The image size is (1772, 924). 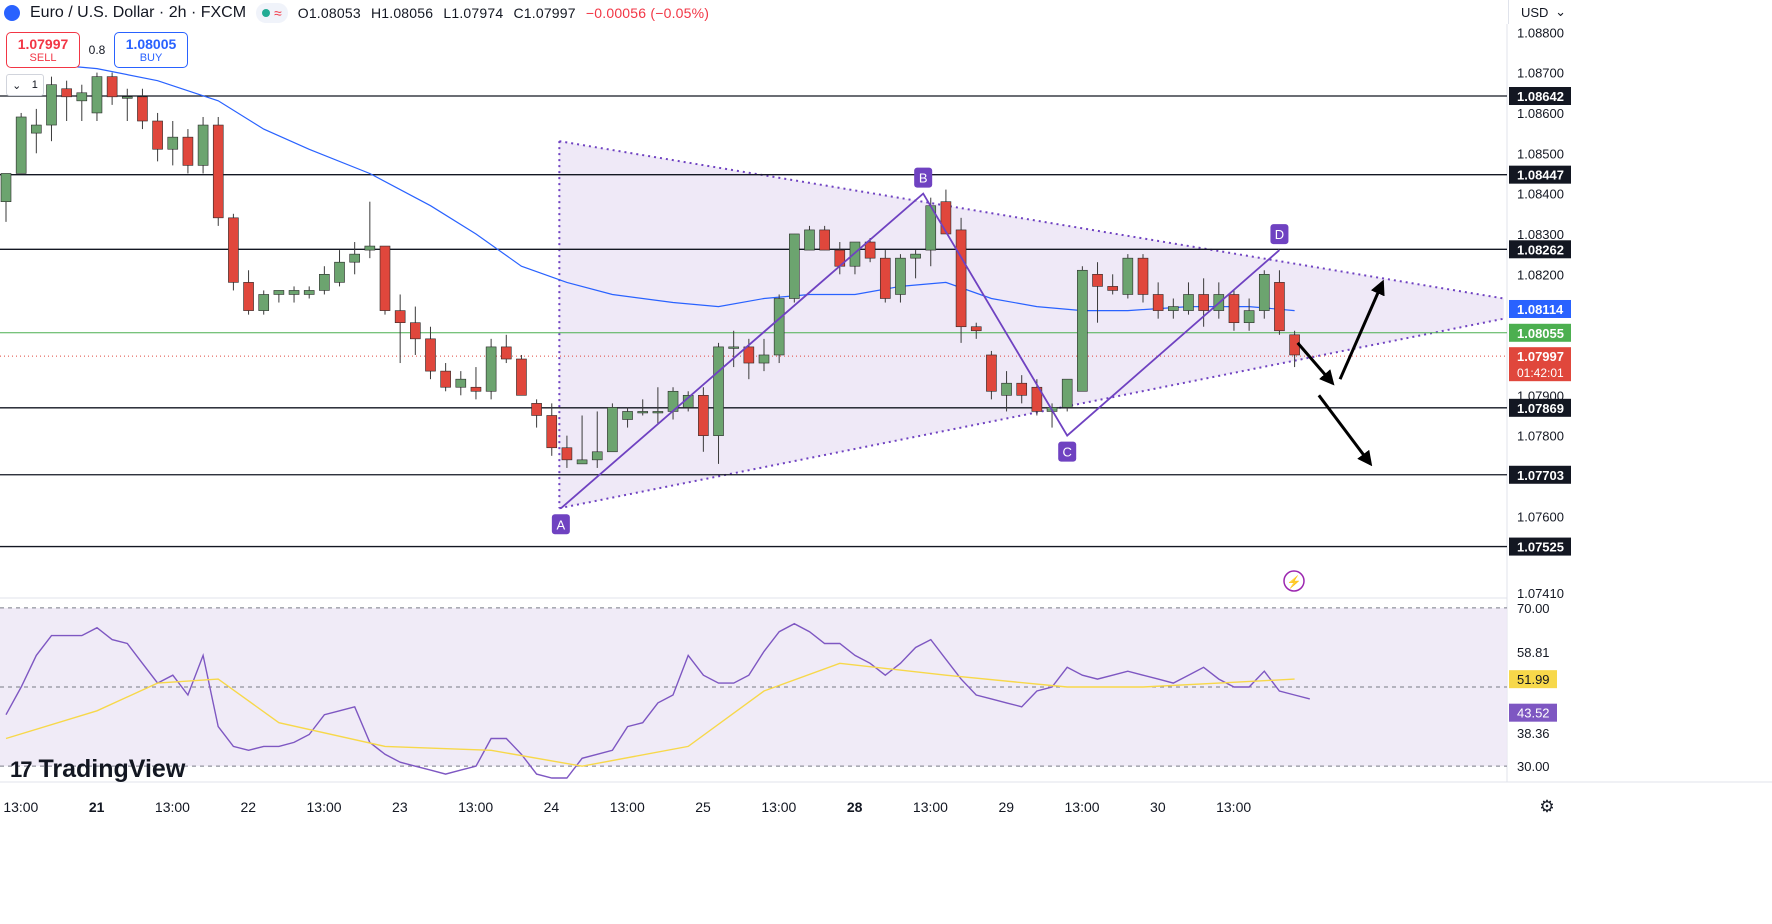 What do you see at coordinates (1540, 73) in the screenshot?
I see `price-tick-1.08700: 1.08700` at bounding box center [1540, 73].